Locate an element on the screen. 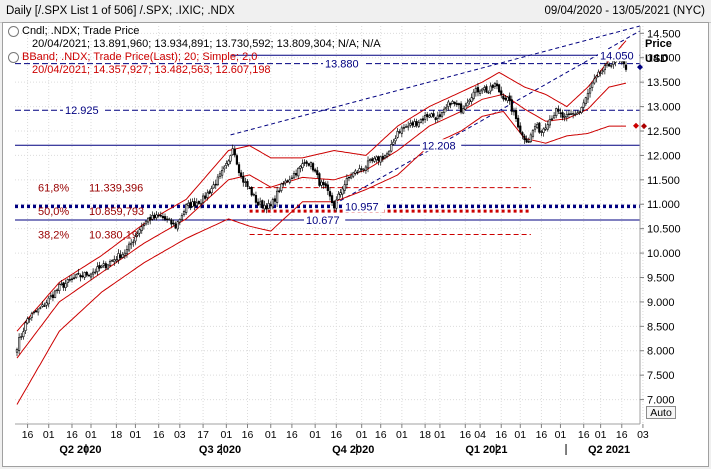 The image size is (711, 469). price-axis-label: Price is located at coordinates (658, 44).